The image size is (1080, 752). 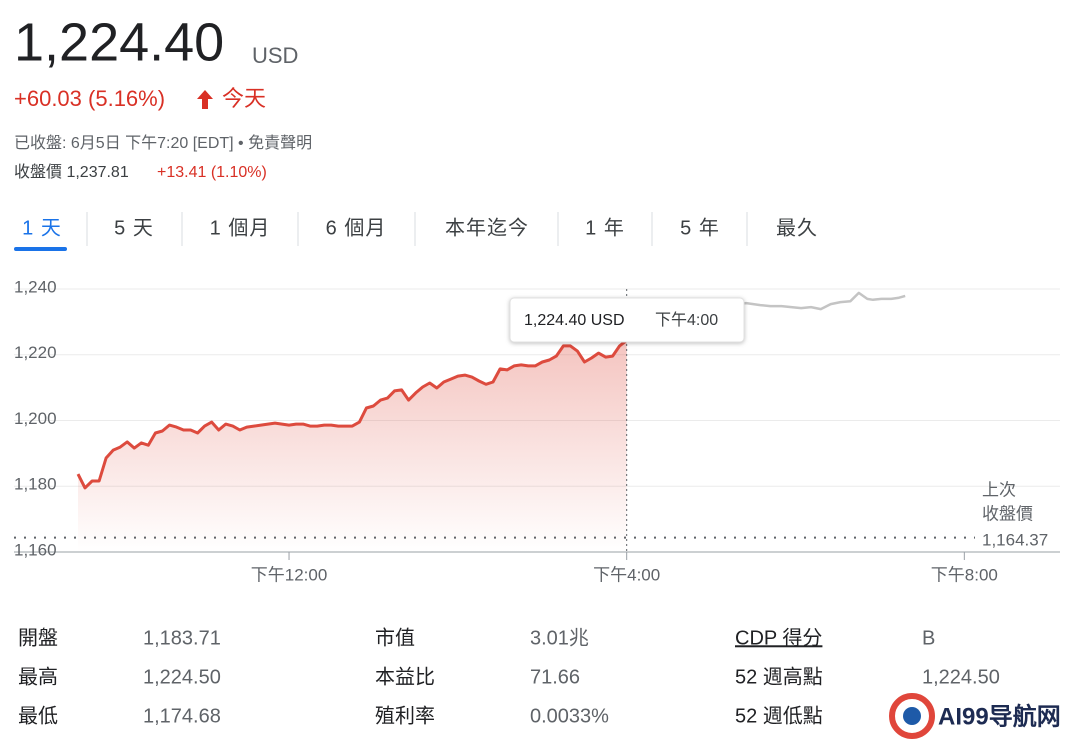 What do you see at coordinates (356, 227) in the screenshot?
I see `tab: 6 個月` at bounding box center [356, 227].